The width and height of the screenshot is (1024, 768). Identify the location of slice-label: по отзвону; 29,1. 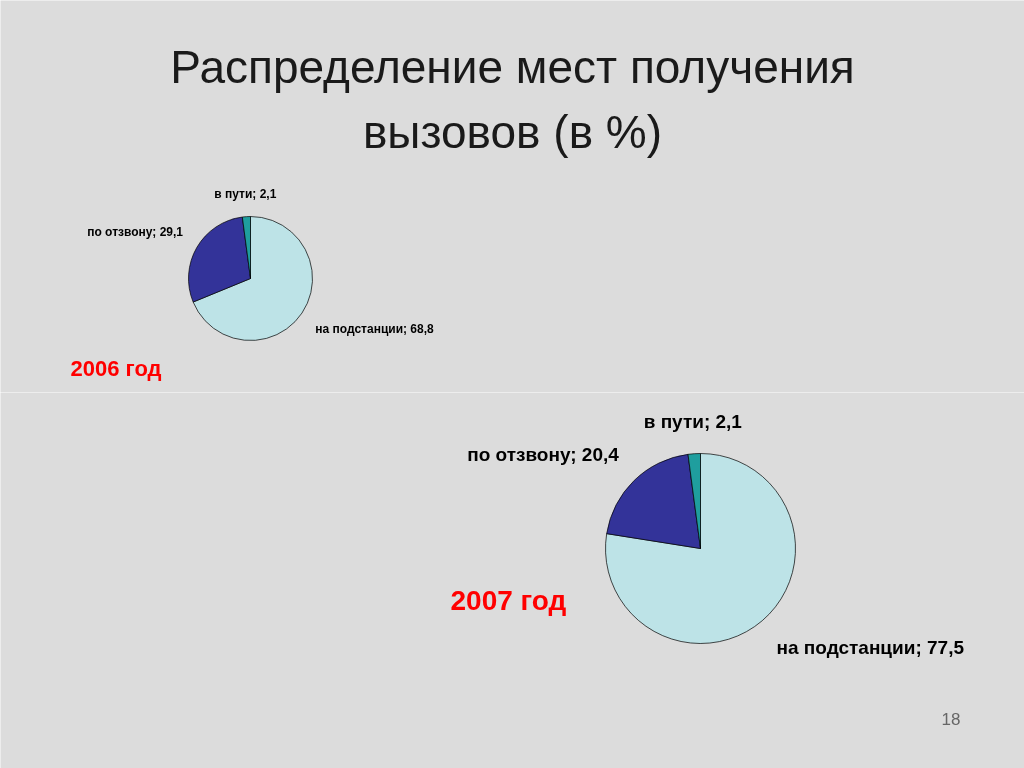
(135, 232).